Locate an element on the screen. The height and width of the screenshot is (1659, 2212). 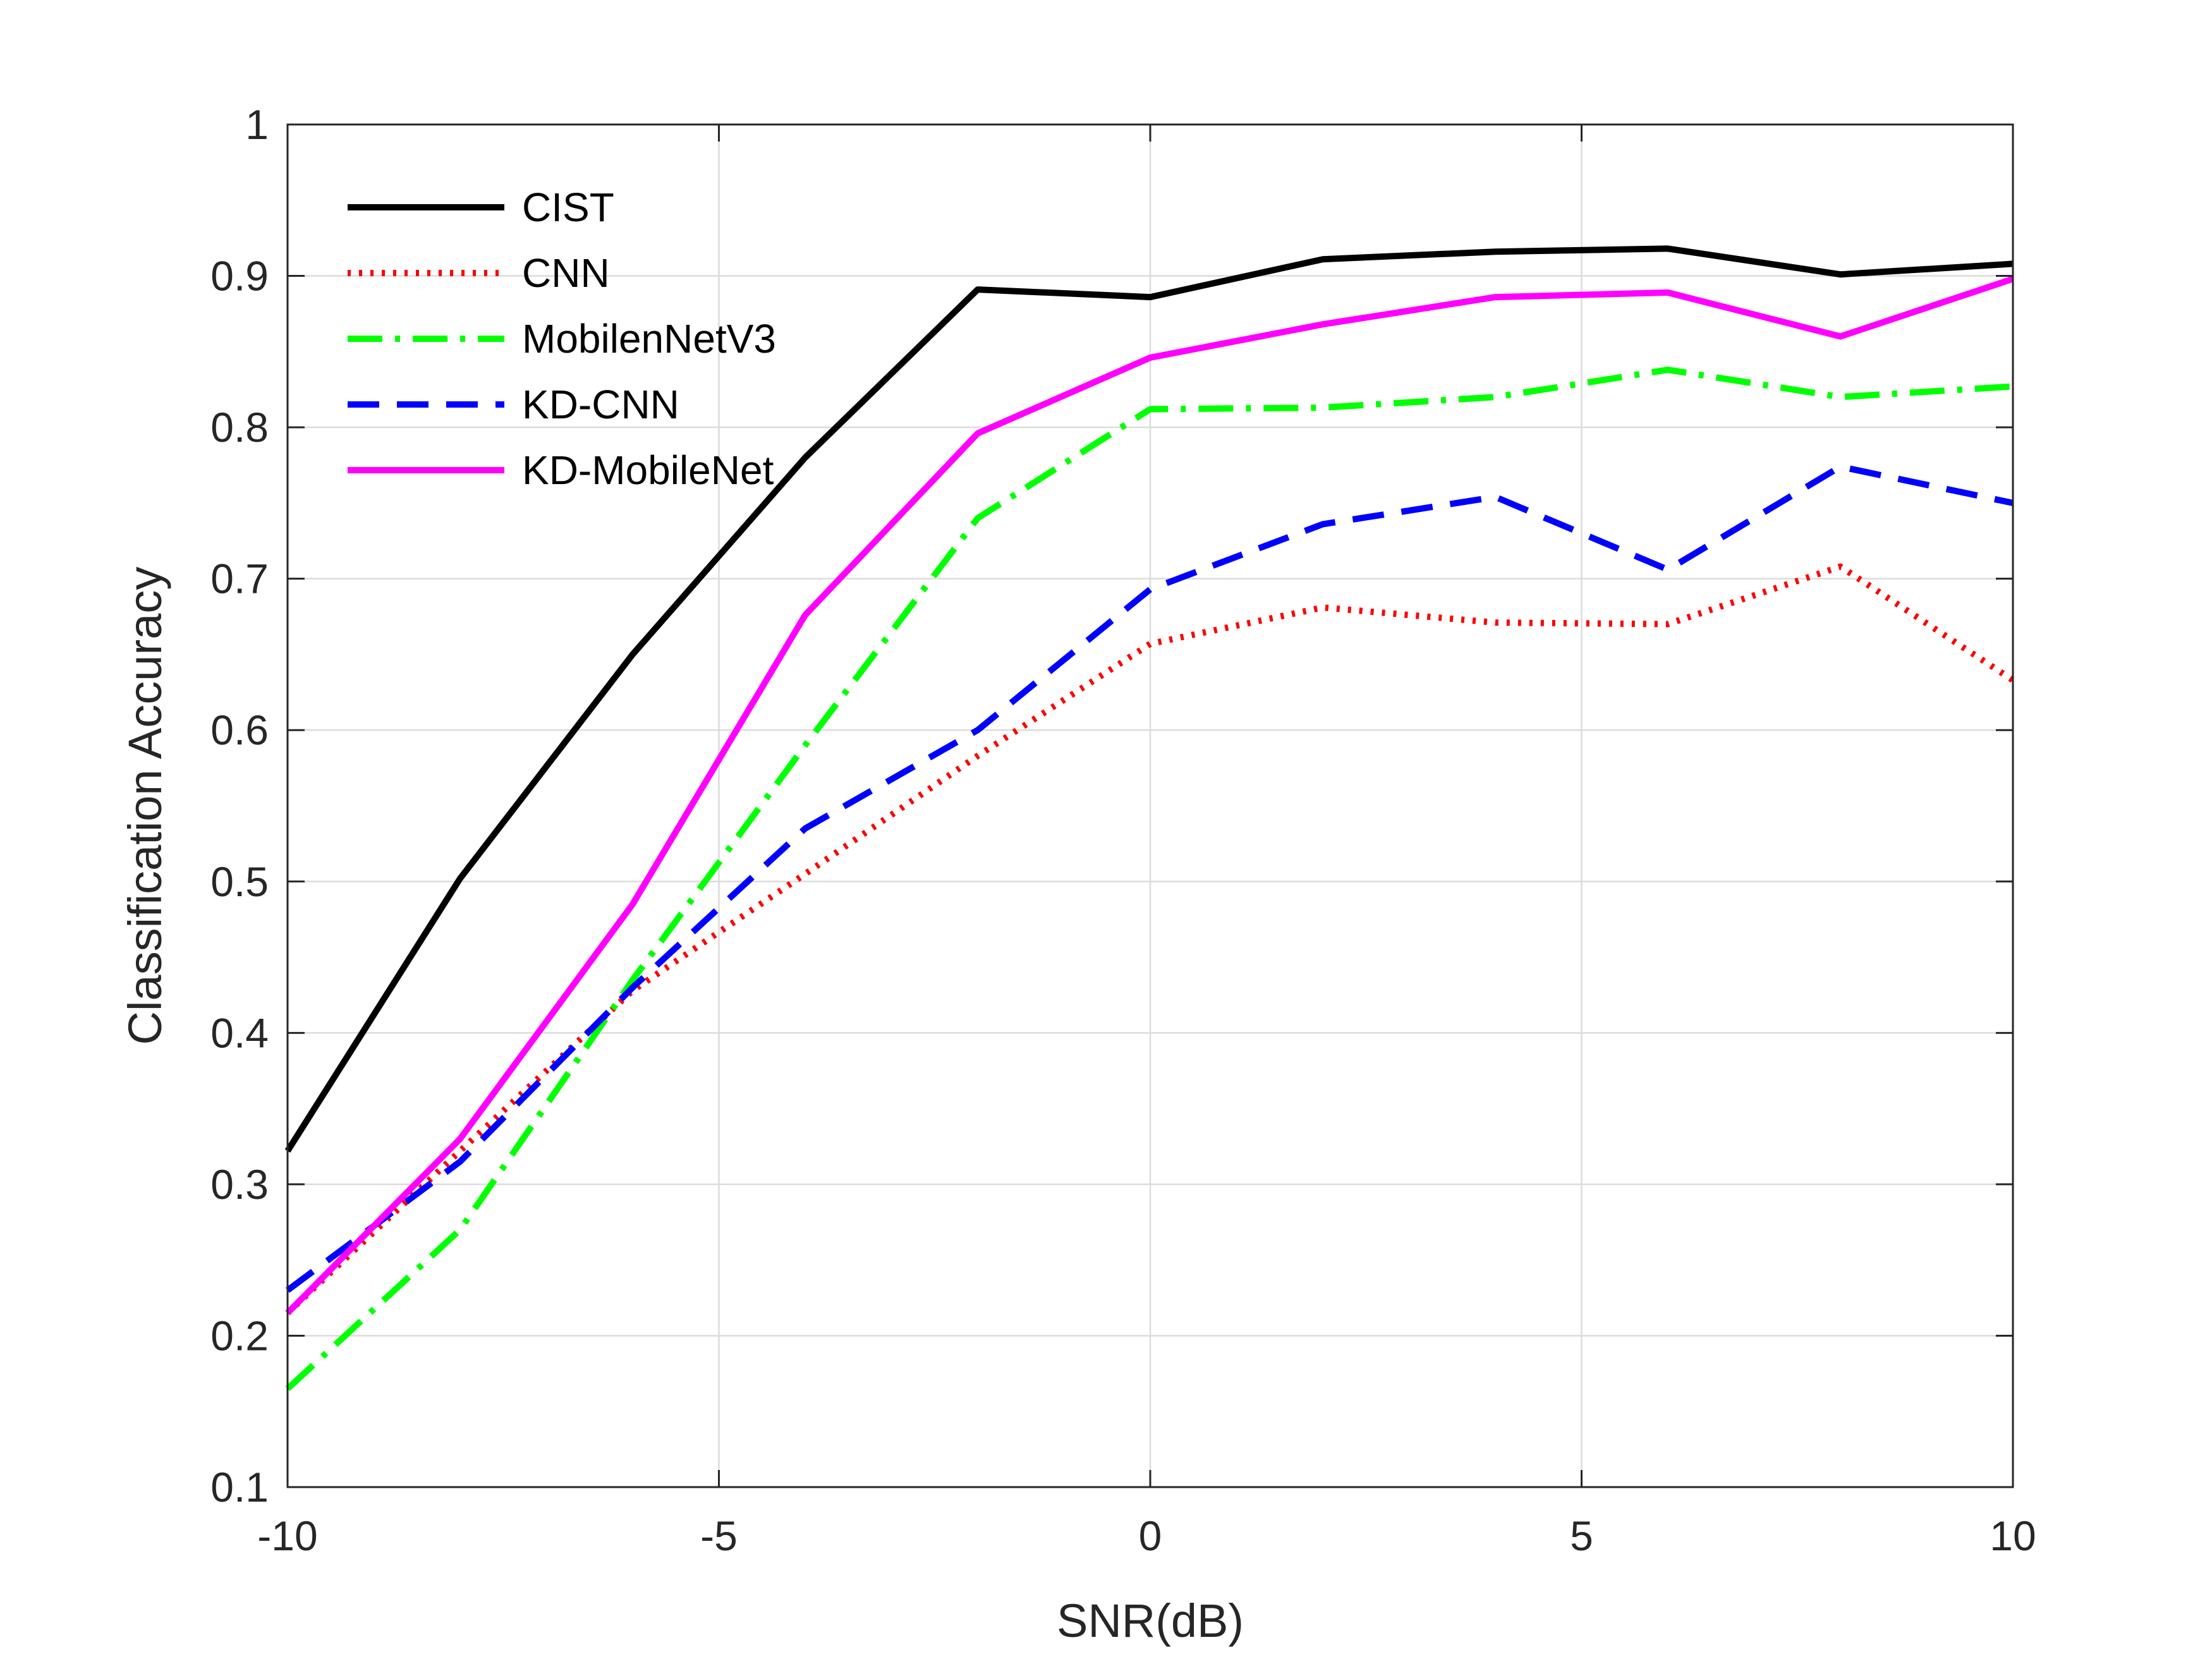
legend-label-mobilennetv3: MobilenNetV3 is located at coordinates (649, 339).